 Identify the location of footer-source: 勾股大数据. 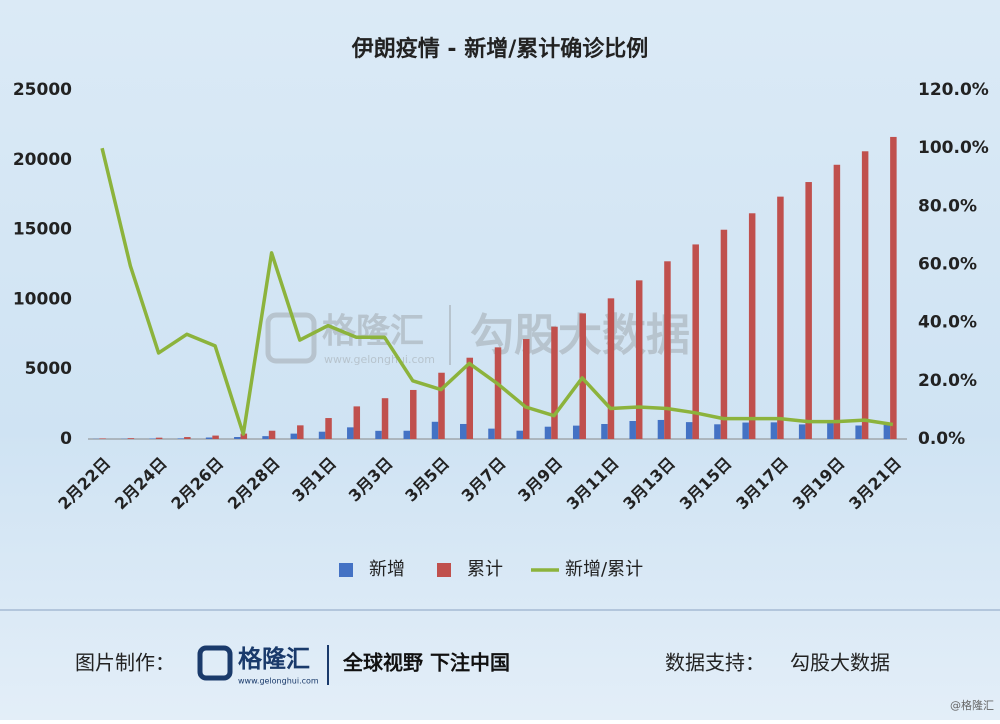
(840, 663).